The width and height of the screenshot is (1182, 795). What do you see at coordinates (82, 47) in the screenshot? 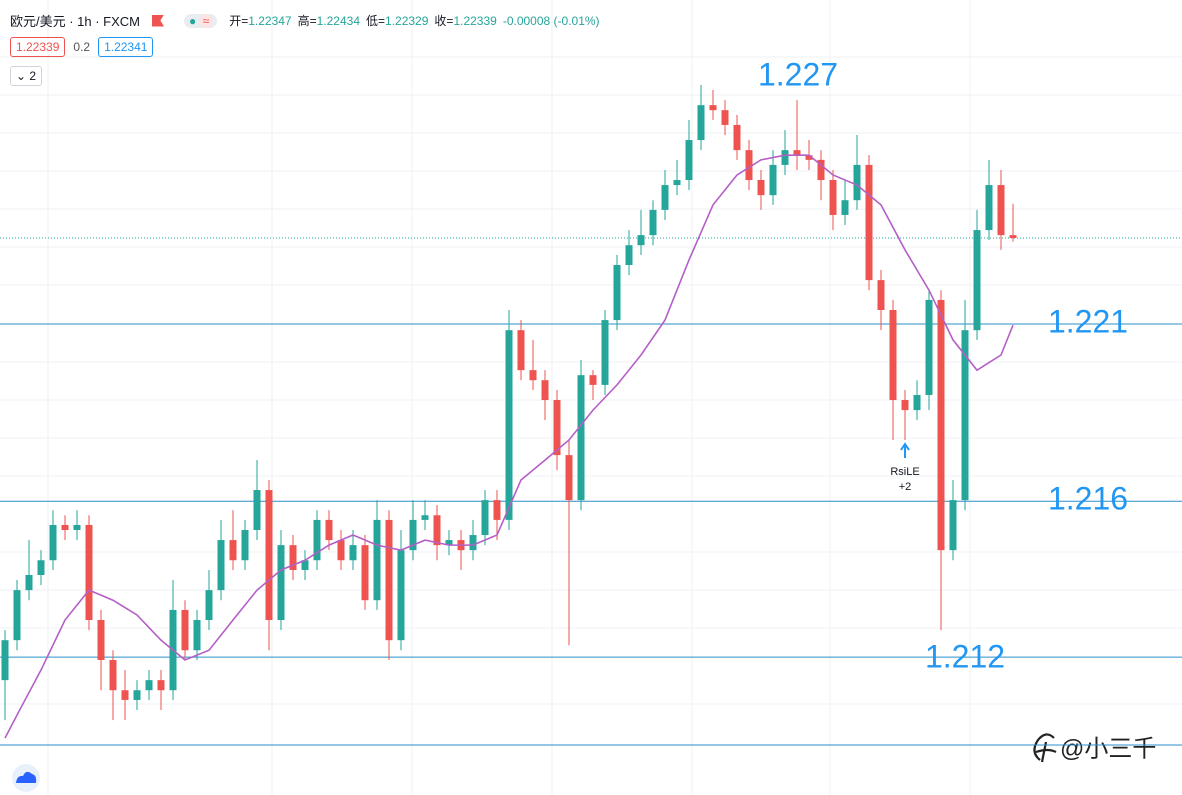
I see `spread: 0.2` at bounding box center [82, 47].